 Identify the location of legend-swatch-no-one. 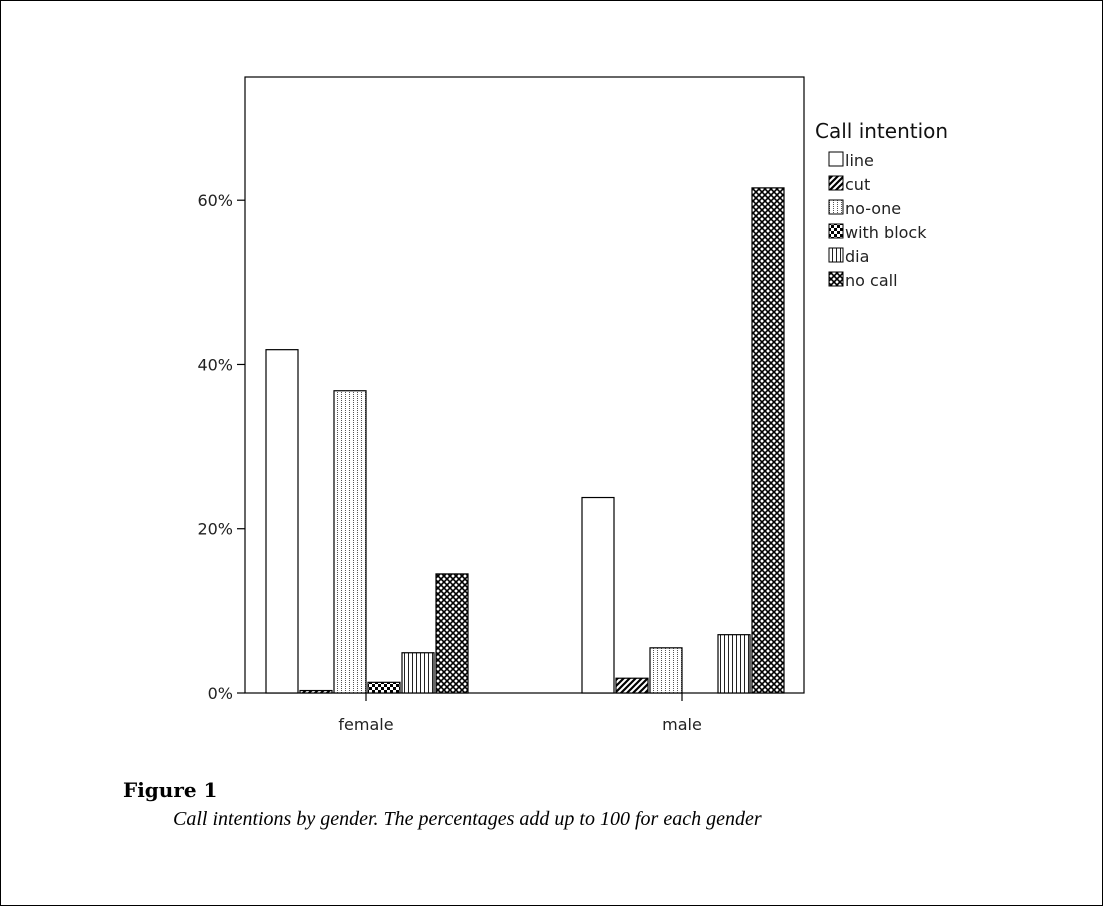
(836, 207).